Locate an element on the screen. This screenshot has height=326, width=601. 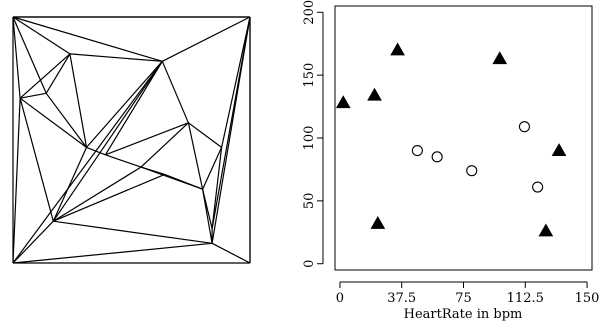
x-tick-label-2: 75 is located at coordinates (463, 298).